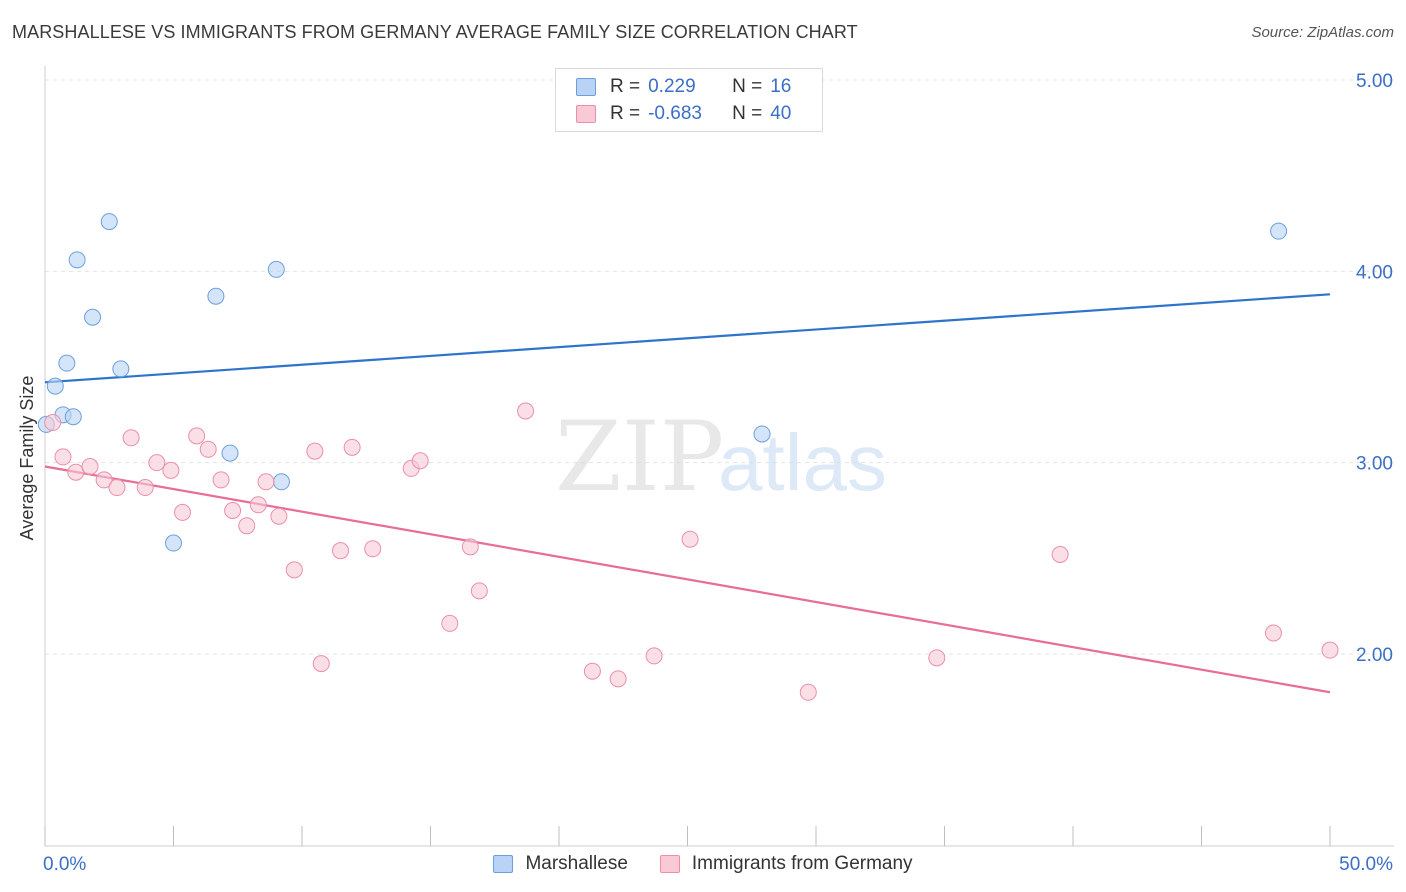  I want to click on correlation-legend: R = 0.229 N = 16 R = -0.683 N = 40, so click(689, 100).